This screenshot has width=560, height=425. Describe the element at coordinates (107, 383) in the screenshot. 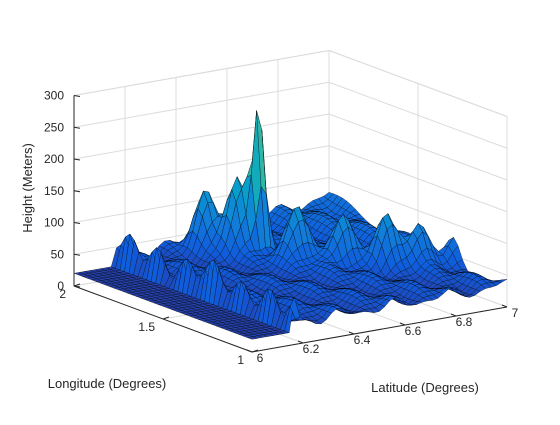

I see `y-axis-label: Longitude (Degrees)` at that location.